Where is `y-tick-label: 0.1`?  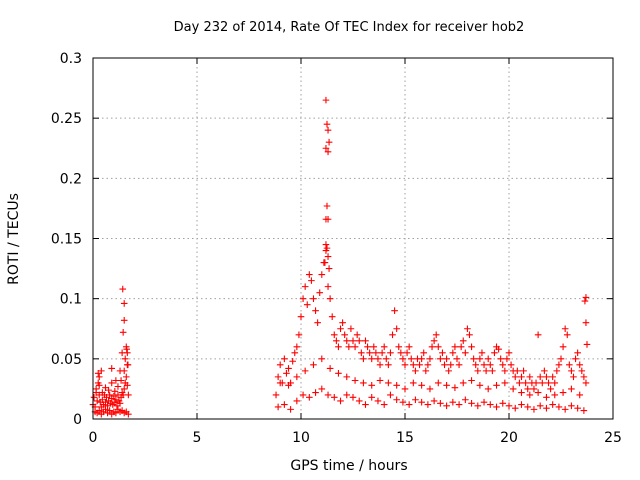 y-tick-label: 0.1 is located at coordinates (71, 300).